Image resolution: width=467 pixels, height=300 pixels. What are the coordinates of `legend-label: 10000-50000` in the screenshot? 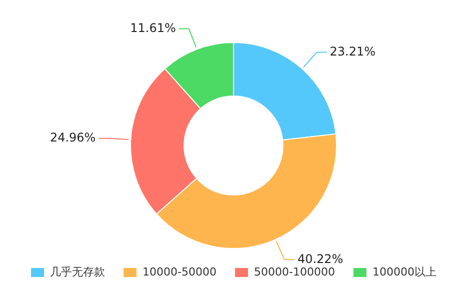 It's located at (179, 271).